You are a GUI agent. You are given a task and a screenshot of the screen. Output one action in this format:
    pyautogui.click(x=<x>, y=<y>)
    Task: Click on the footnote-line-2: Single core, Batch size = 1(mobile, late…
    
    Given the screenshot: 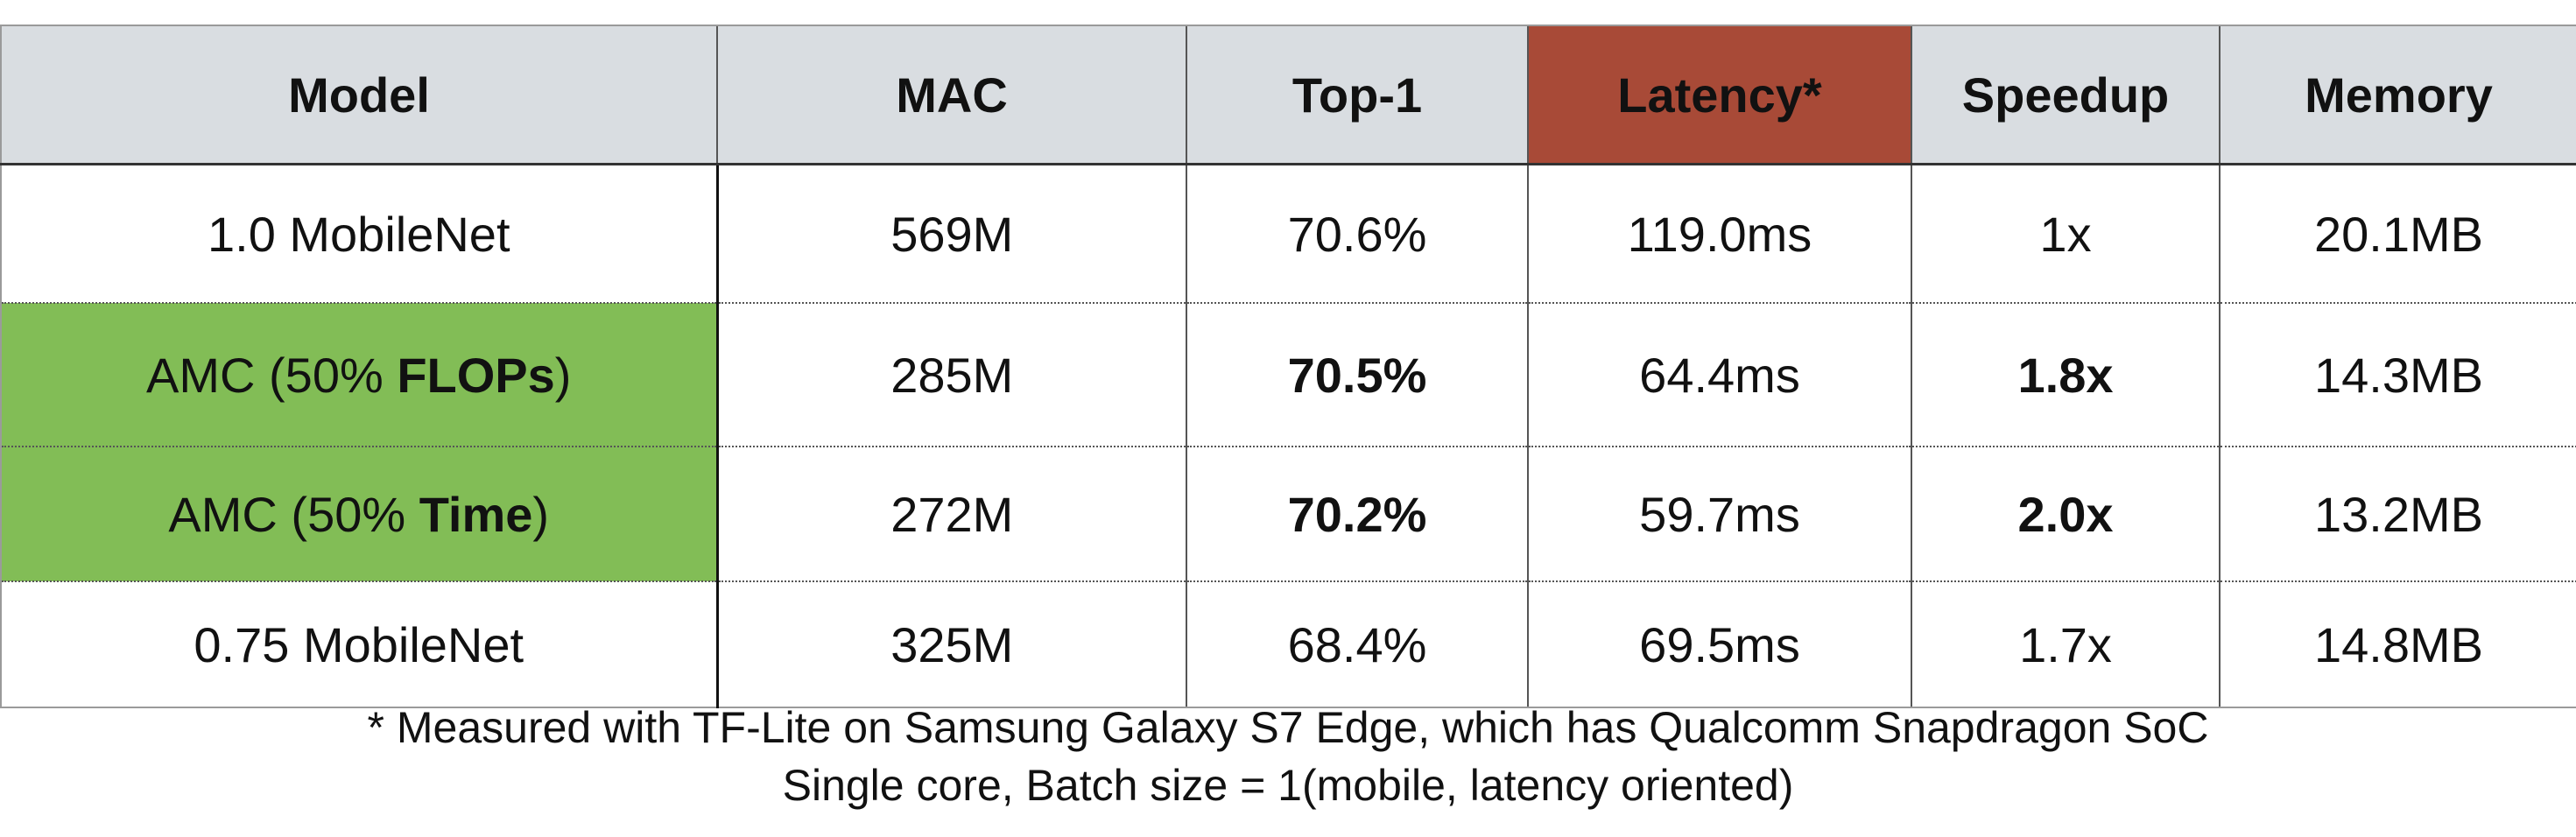 What is the action you would take?
    pyautogui.click(x=1288, y=785)
    